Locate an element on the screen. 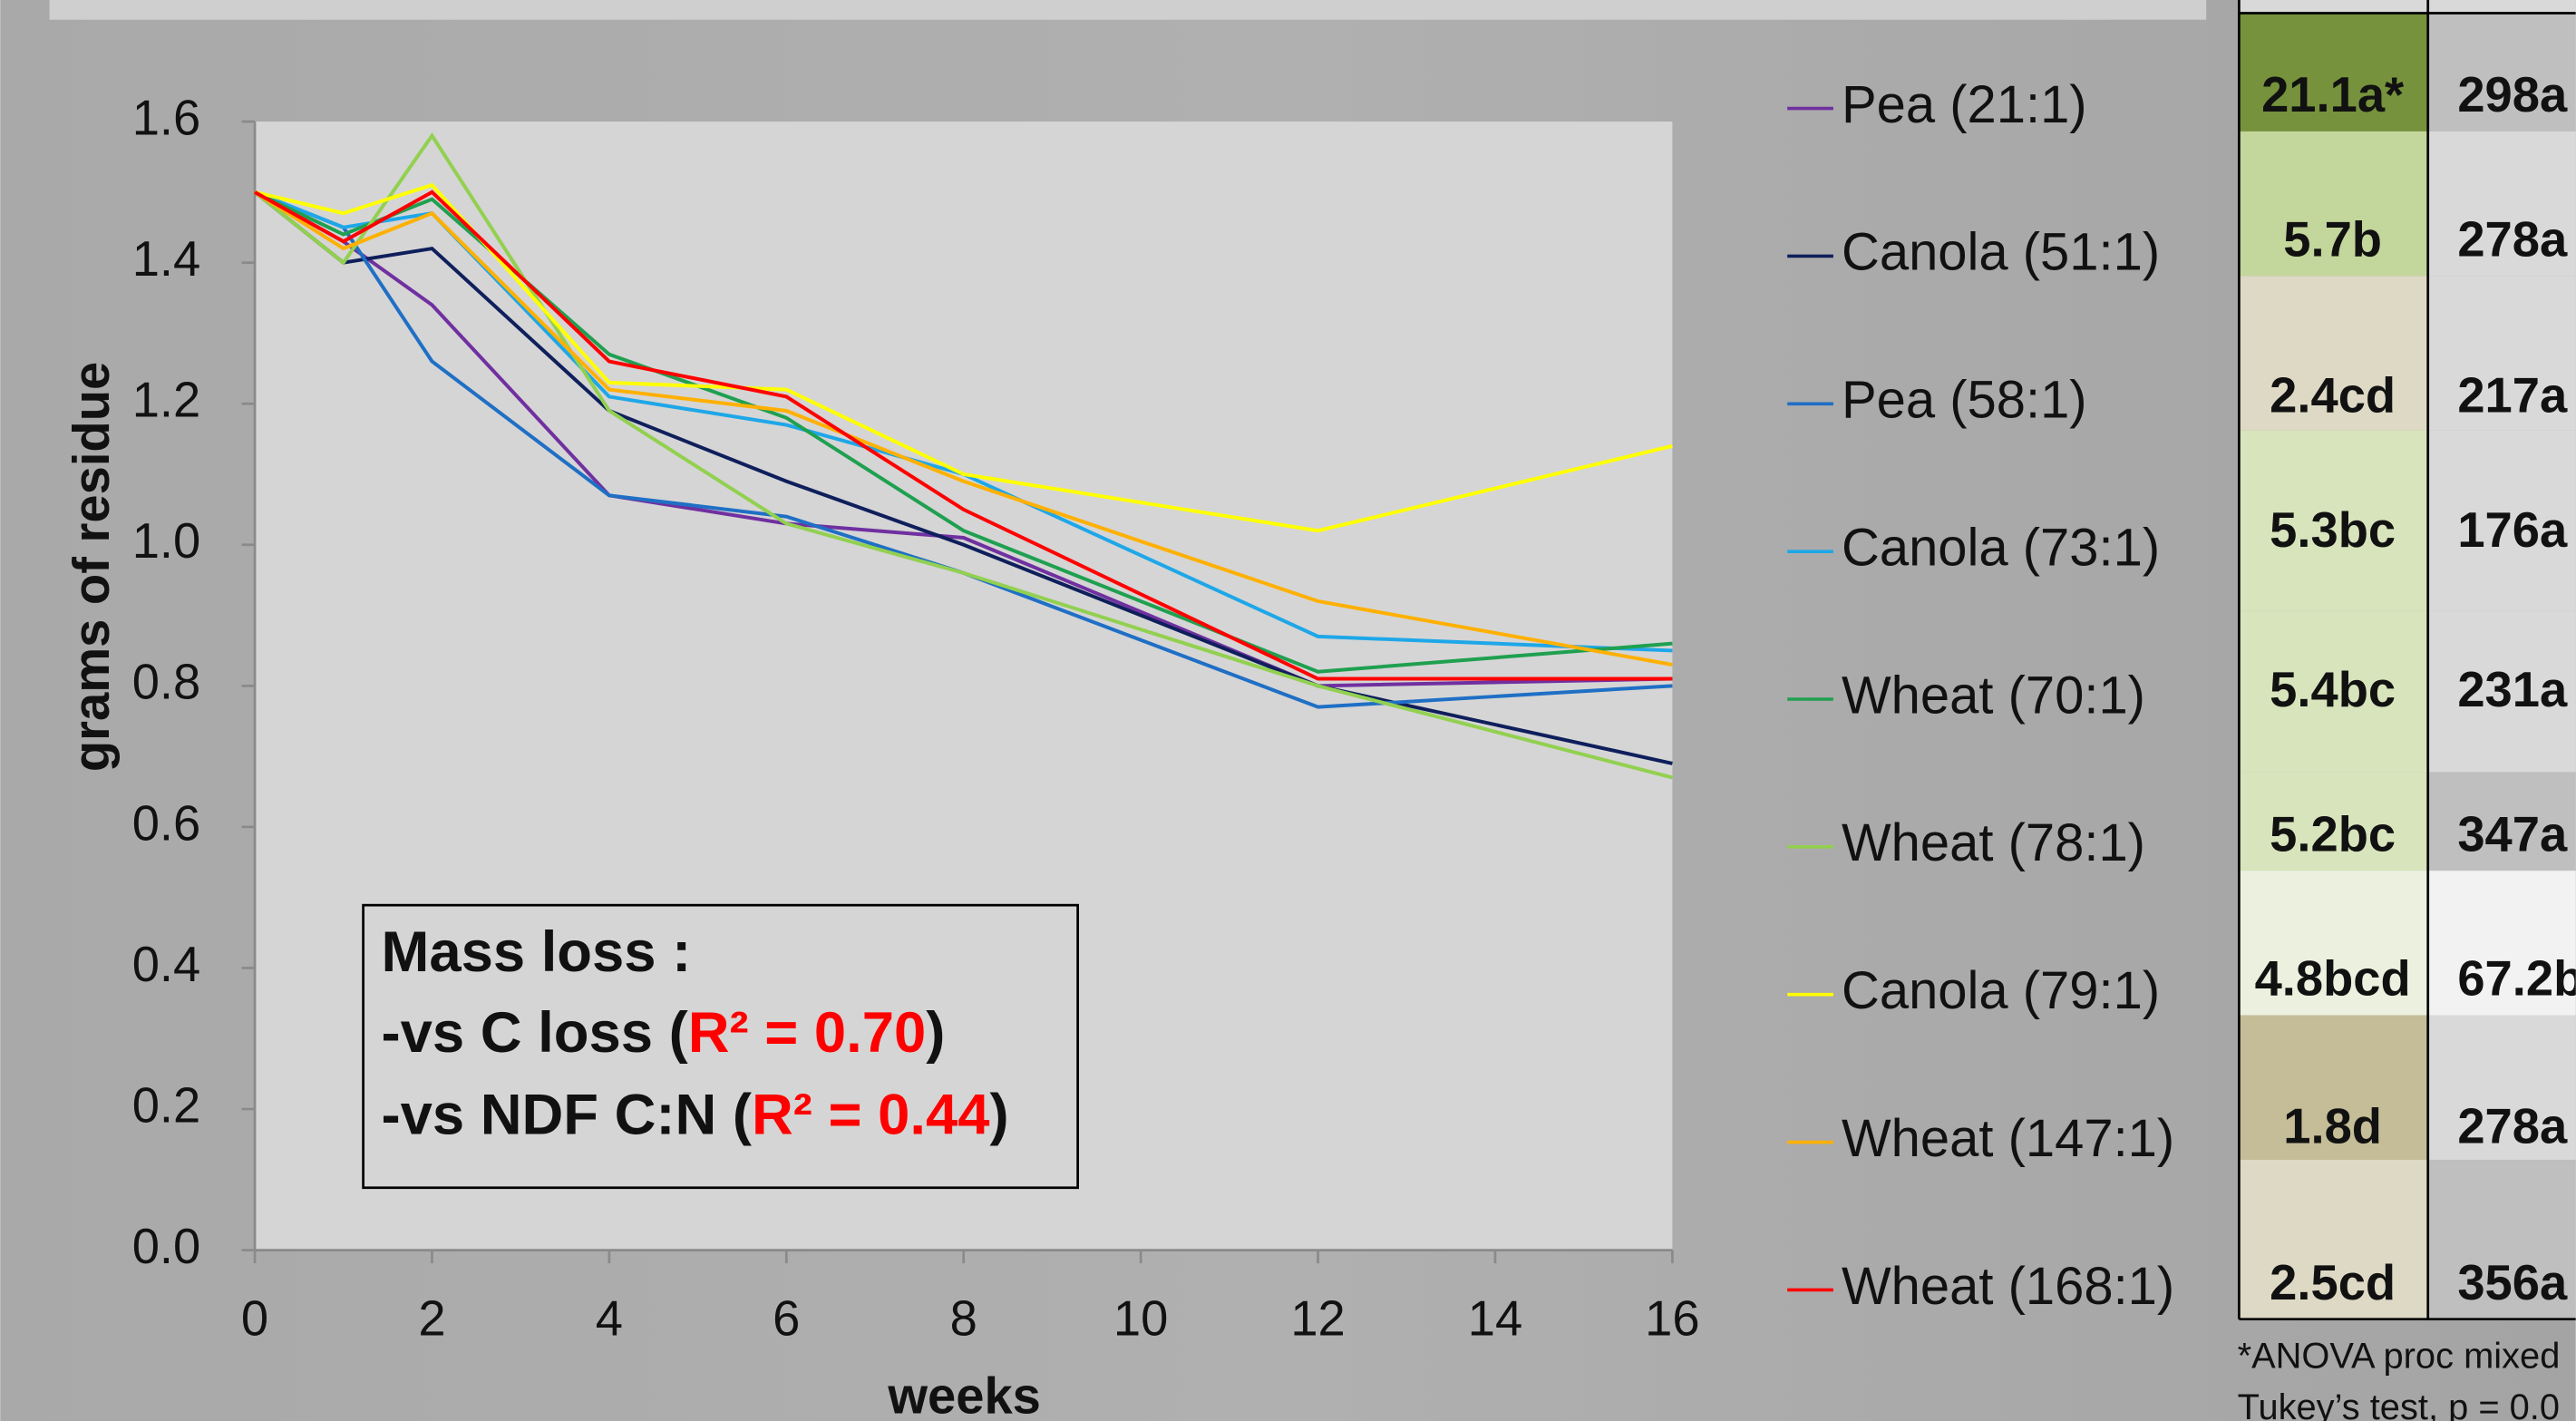 The width and height of the screenshot is (2576, 1421). y-tick-label: 1.2 is located at coordinates (166, 400).